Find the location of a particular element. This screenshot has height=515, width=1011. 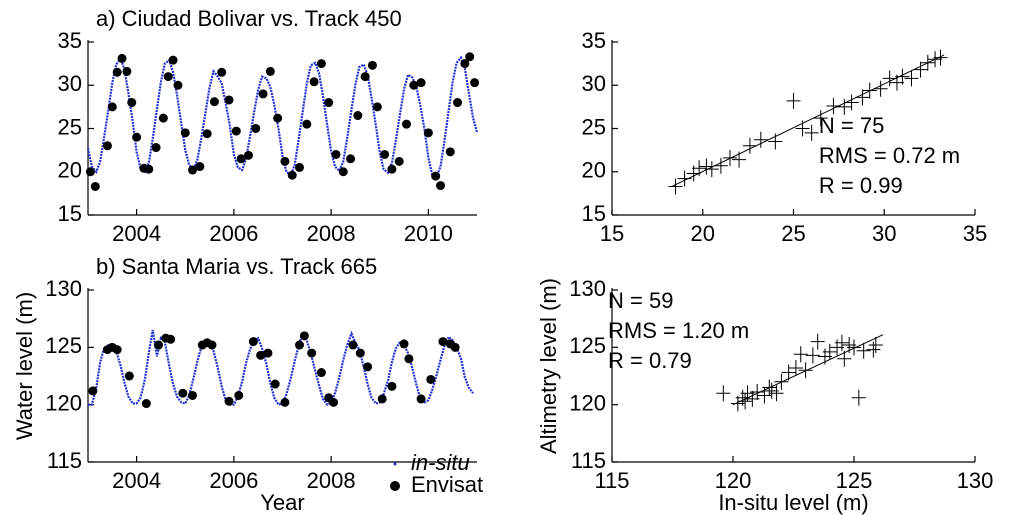

panel-title: a) Ciudad Bolivar vs. Track 450 is located at coordinates (249, 18).